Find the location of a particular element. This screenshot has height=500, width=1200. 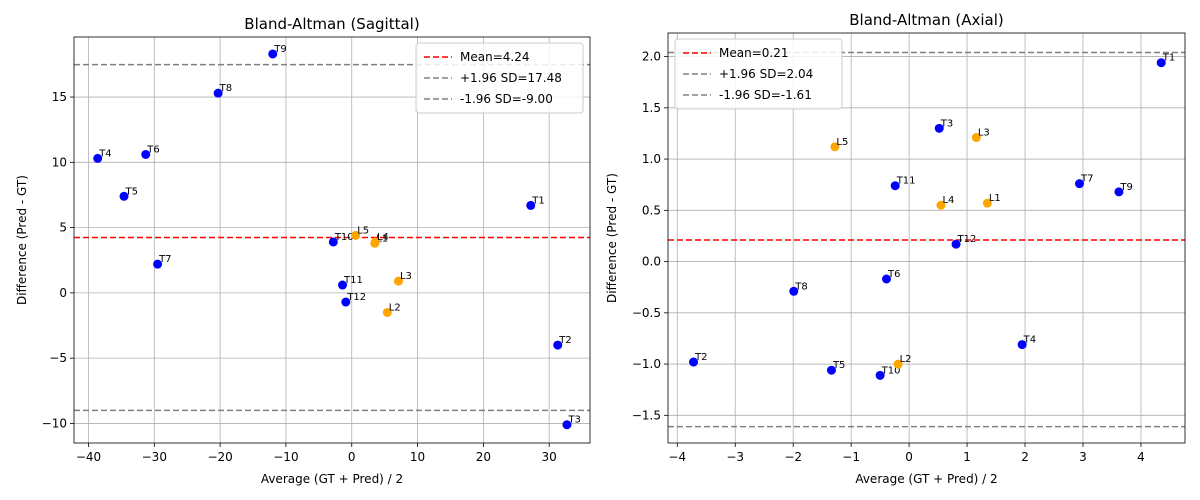

legend-entry: -1.96 SD=-9.00 is located at coordinates (506, 99).